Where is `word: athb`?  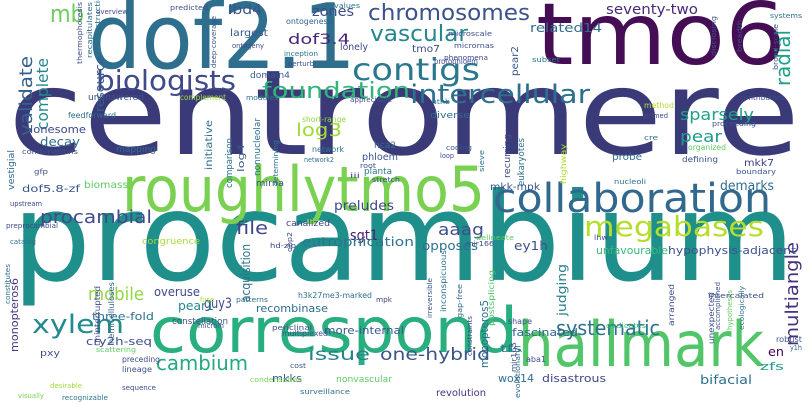 word: athb is located at coordinates (441, 102).